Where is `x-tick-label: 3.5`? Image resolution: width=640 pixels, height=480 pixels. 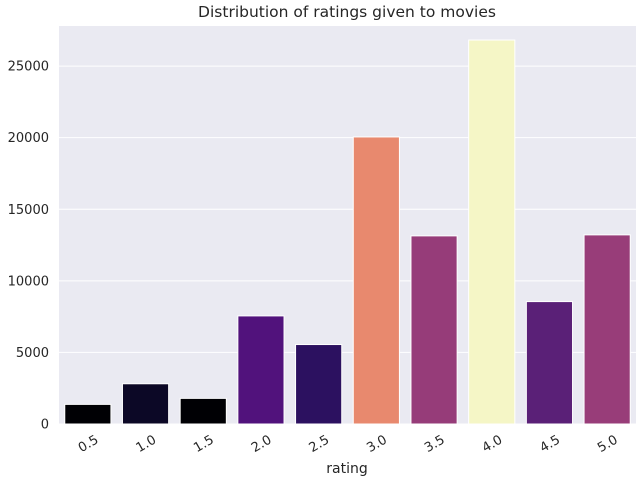
x-tick-label: 3.5 is located at coordinates (434, 444).